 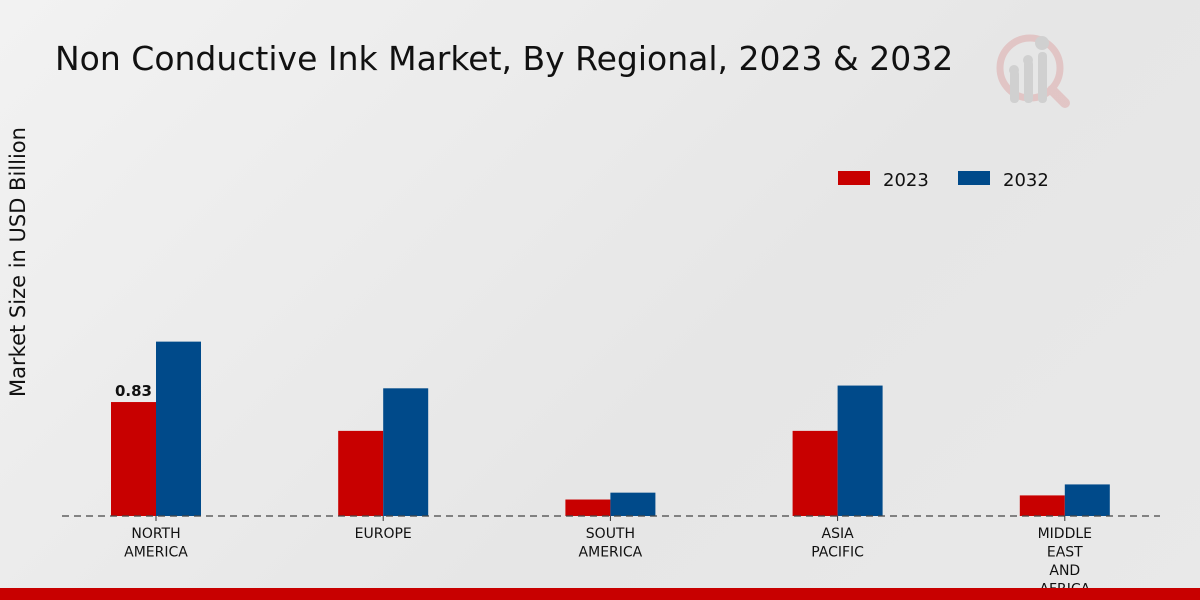 What do you see at coordinates (383, 534) in the screenshot?
I see `tick-label: EUROPE` at bounding box center [383, 534].